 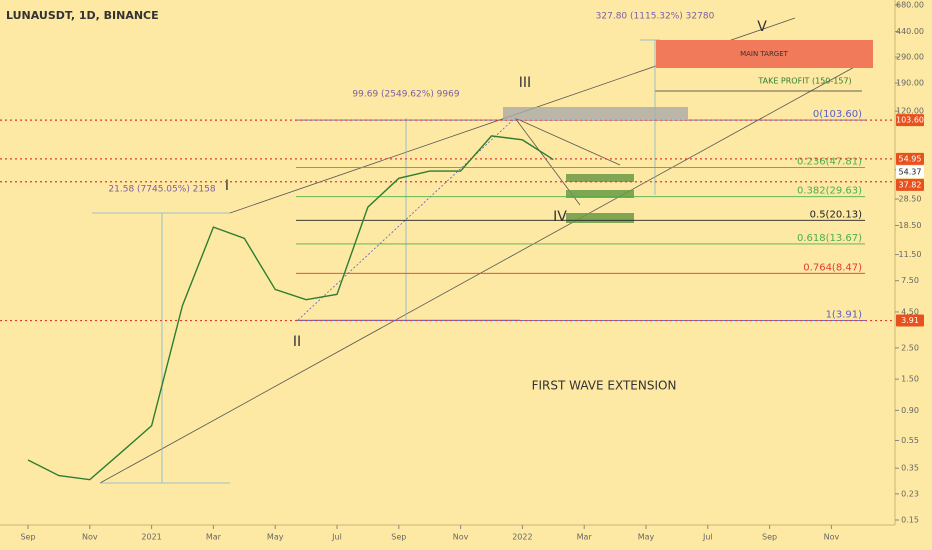 I want to click on y-tick-label: 0.90, so click(x=910, y=410).